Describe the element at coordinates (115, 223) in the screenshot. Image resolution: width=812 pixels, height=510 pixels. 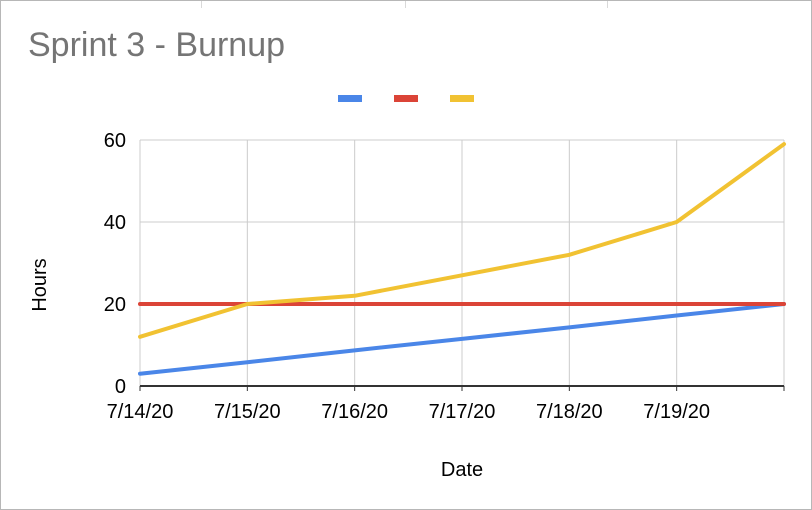
I see `y-tick-label: 40` at that location.